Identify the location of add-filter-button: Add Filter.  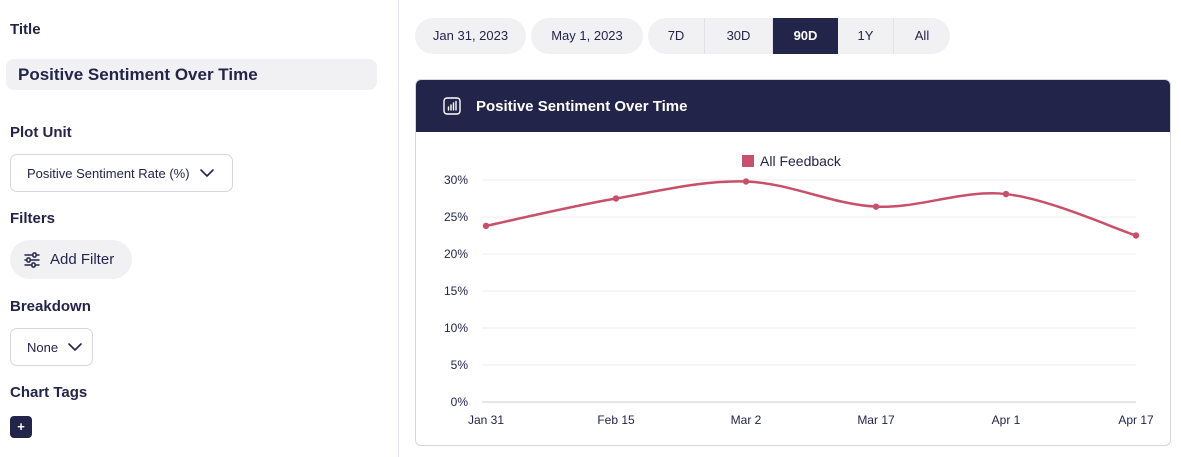
(71, 259).